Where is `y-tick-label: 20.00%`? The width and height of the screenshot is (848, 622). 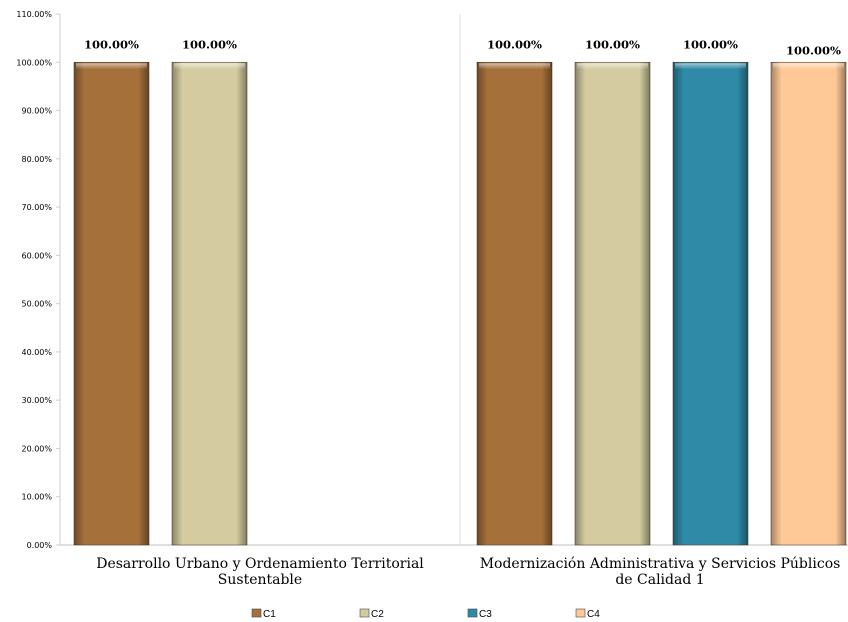
y-tick-label: 20.00% is located at coordinates (36, 448).